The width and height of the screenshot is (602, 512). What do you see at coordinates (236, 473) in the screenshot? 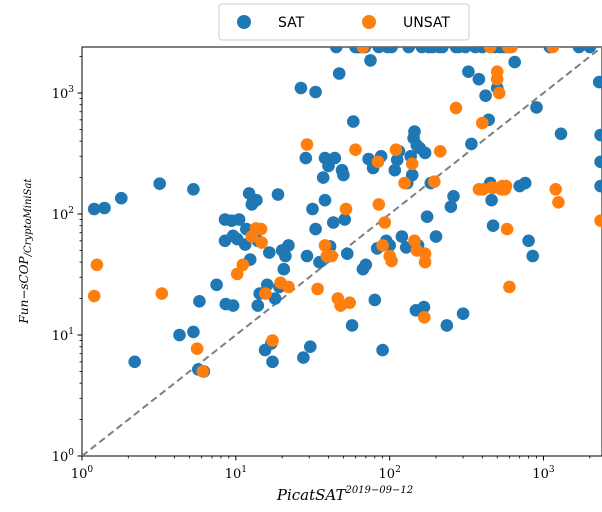
I see `x-tick-label: 10¹` at bounding box center [236, 473].